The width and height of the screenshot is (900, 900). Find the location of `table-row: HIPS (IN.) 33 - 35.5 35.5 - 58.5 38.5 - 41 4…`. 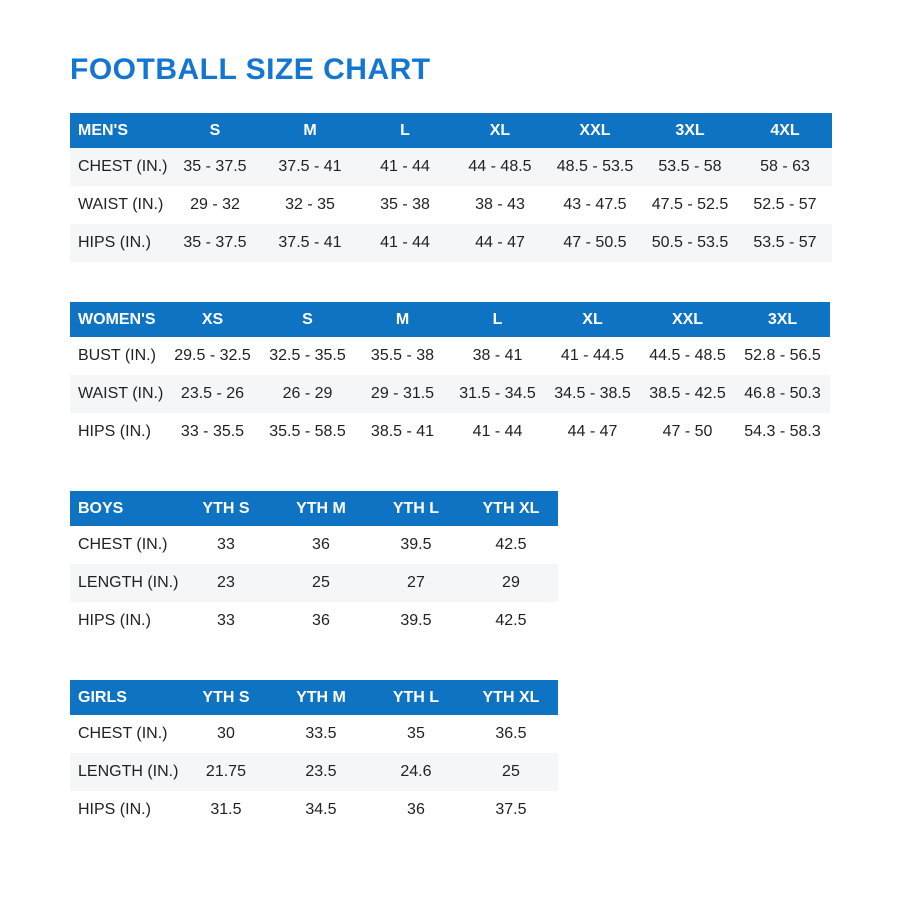

table-row: HIPS (IN.) 33 - 35.5 35.5 - 58.5 38.5 - 41 4… is located at coordinates (450, 432).